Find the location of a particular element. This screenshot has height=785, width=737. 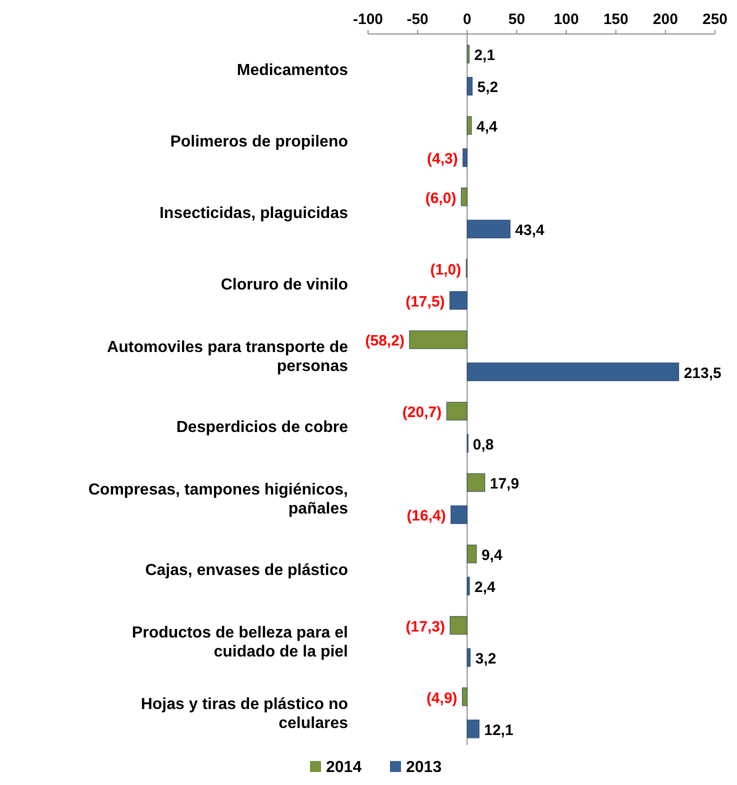

y-tick-label: Insecticidas, plaguicidas is located at coordinates (253, 213).